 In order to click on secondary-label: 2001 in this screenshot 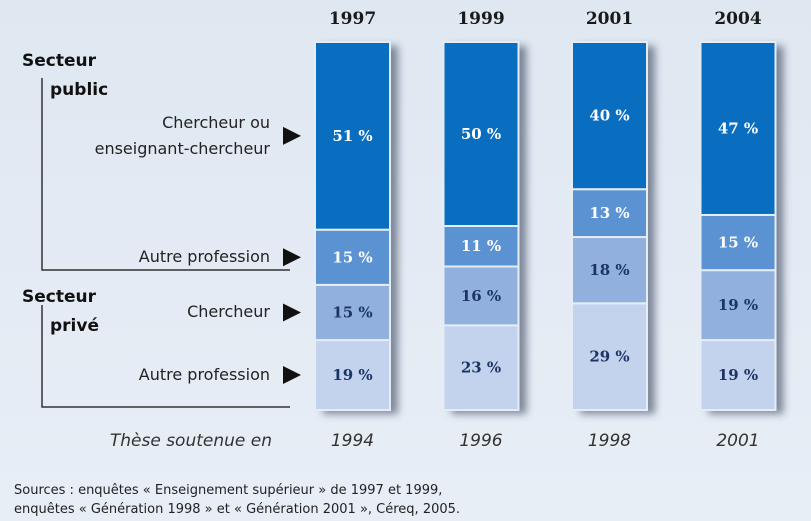, I will do `click(737, 441)`.